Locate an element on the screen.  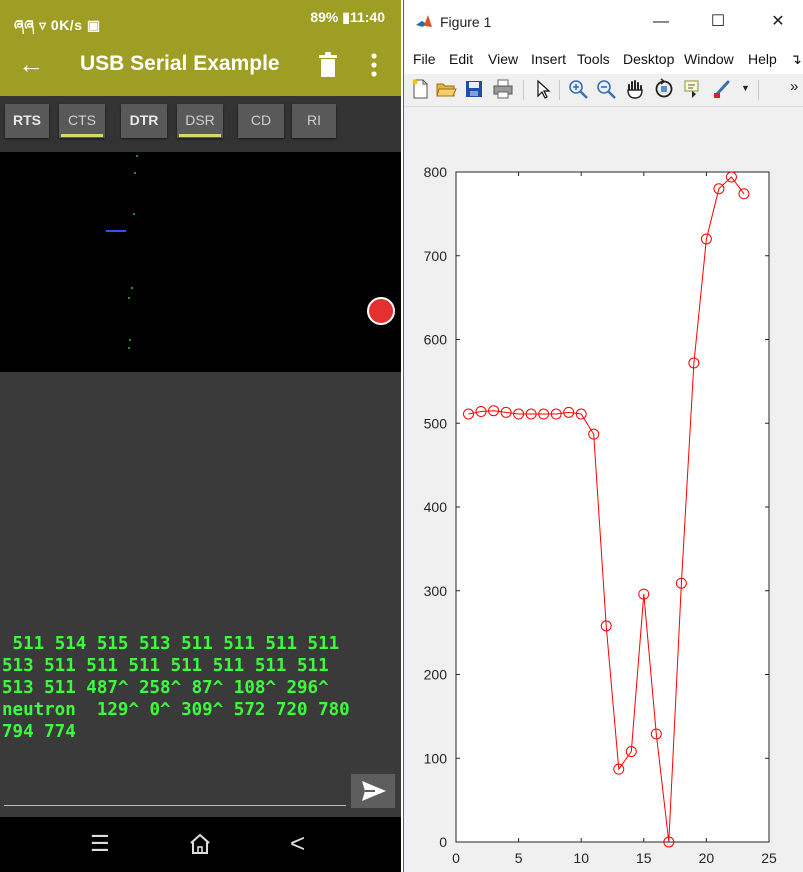
rts-toggle: RTS is located at coordinates (27, 121).